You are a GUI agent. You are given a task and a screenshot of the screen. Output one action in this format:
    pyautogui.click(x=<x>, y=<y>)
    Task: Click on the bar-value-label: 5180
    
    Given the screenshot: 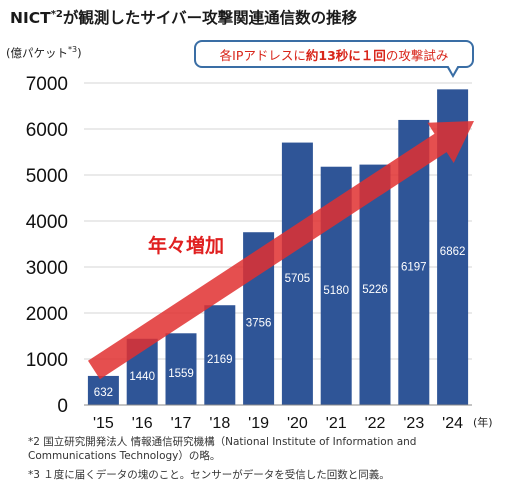 What is the action you would take?
    pyautogui.click(x=336, y=291)
    